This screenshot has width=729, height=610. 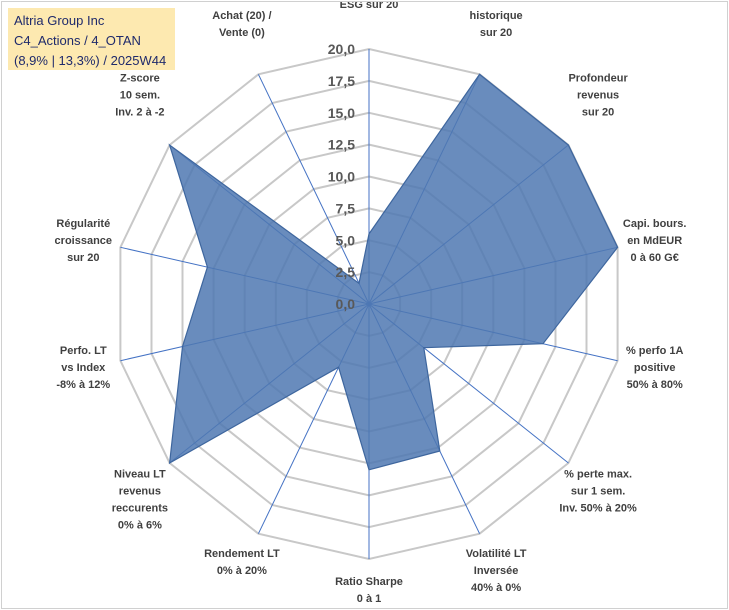 I want to click on axis-label-line: Rendement LT, so click(x=242, y=554).